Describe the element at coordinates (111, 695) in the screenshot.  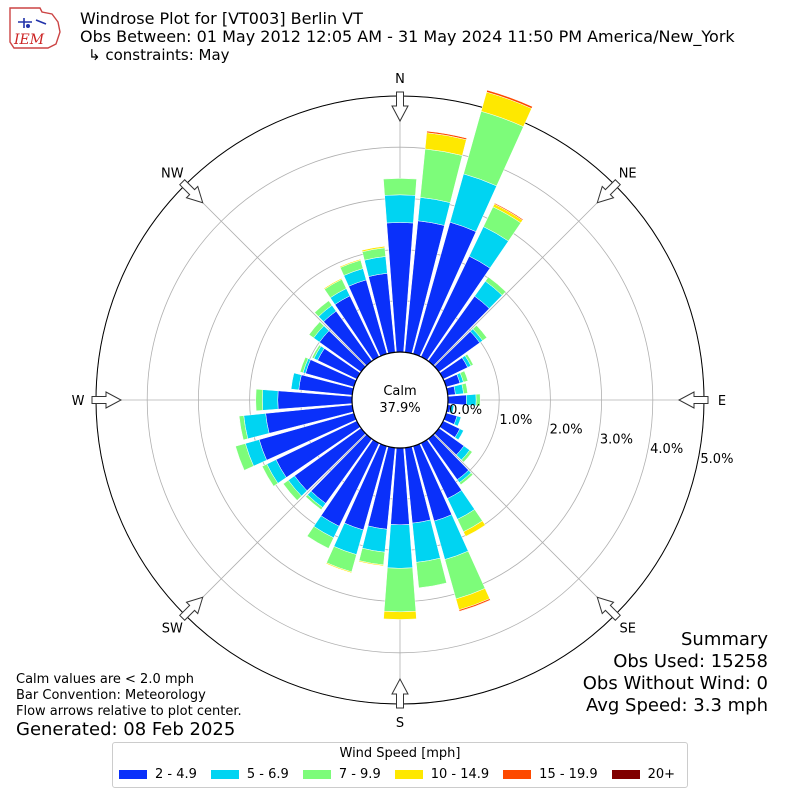
I see `bar-convention-note: Bar Convention: Meteorology` at that location.